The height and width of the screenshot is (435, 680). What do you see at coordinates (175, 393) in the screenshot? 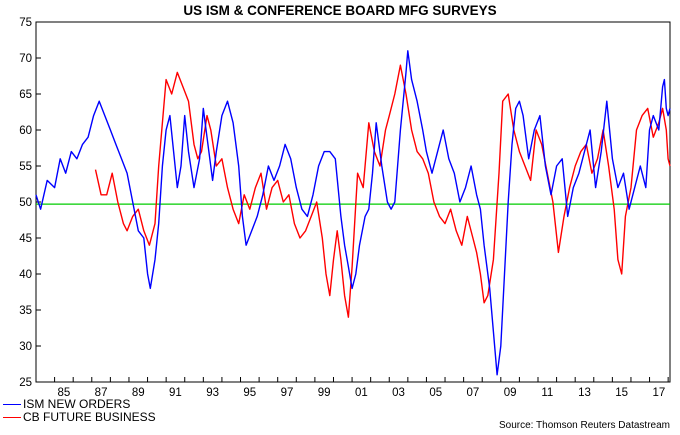
I see `x-tick-label: 91` at bounding box center [175, 393].